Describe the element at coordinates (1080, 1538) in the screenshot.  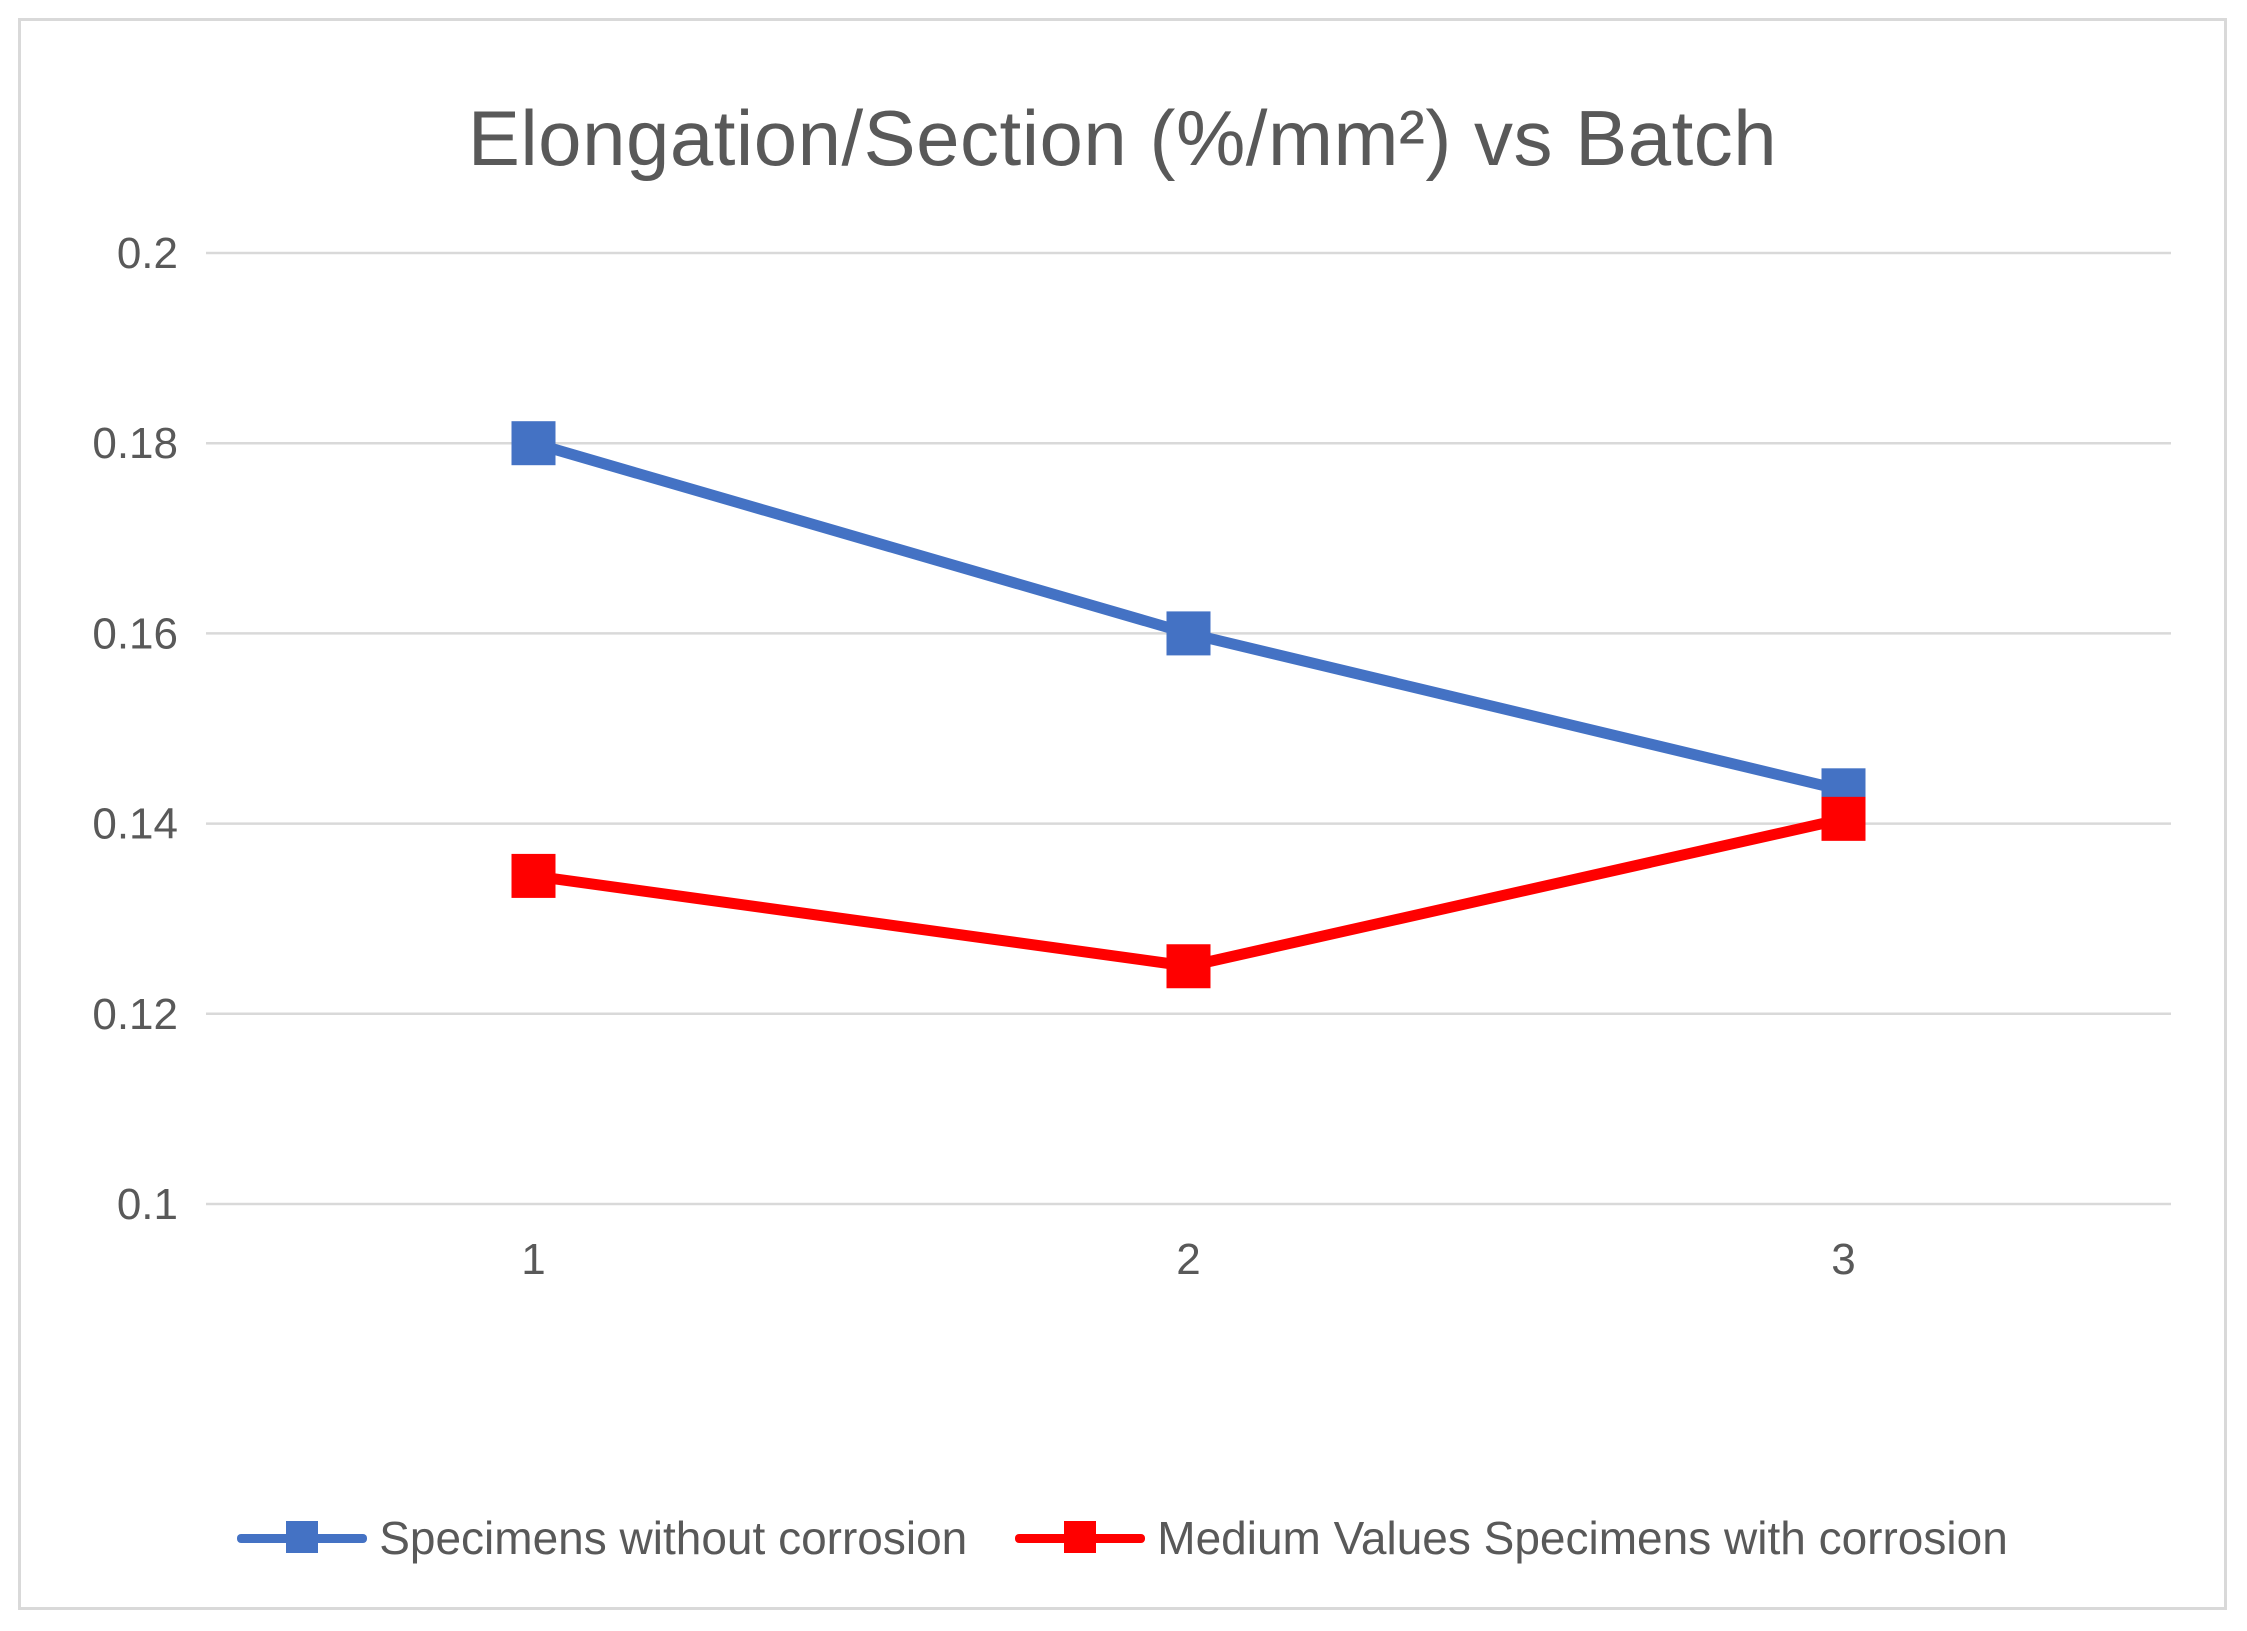
I see `legend-swatch-red` at that location.